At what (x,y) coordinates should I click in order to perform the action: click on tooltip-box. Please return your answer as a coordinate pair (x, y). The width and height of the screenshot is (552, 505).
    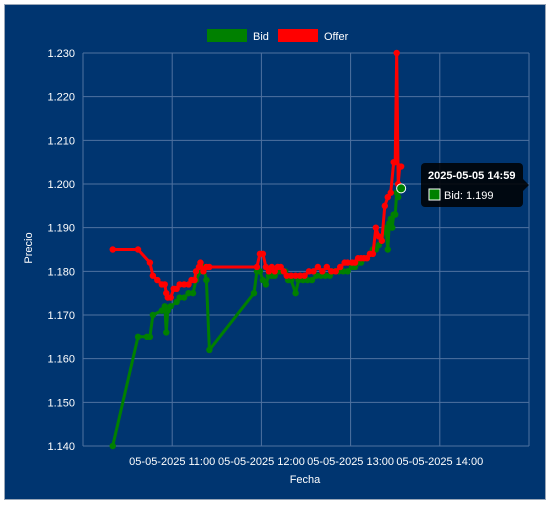
    Looking at the image, I should click on (472, 185).